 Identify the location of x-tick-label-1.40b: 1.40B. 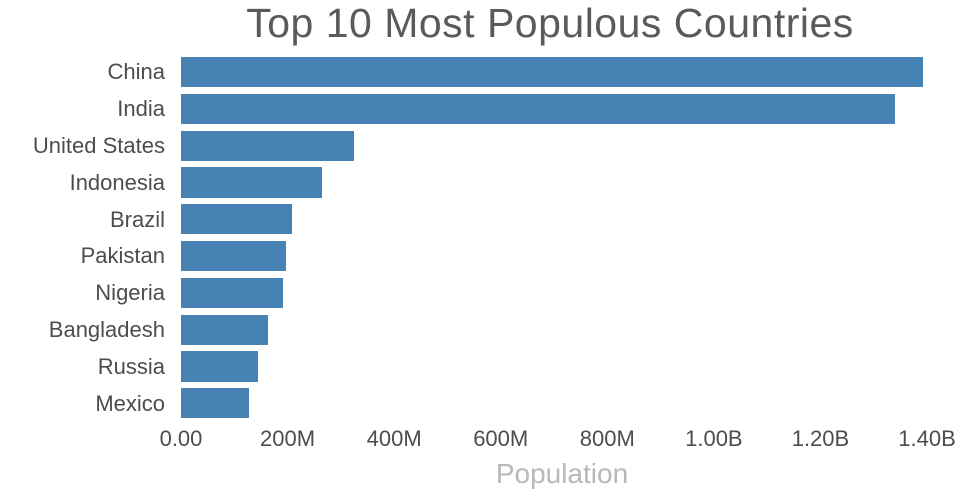
(927, 438).